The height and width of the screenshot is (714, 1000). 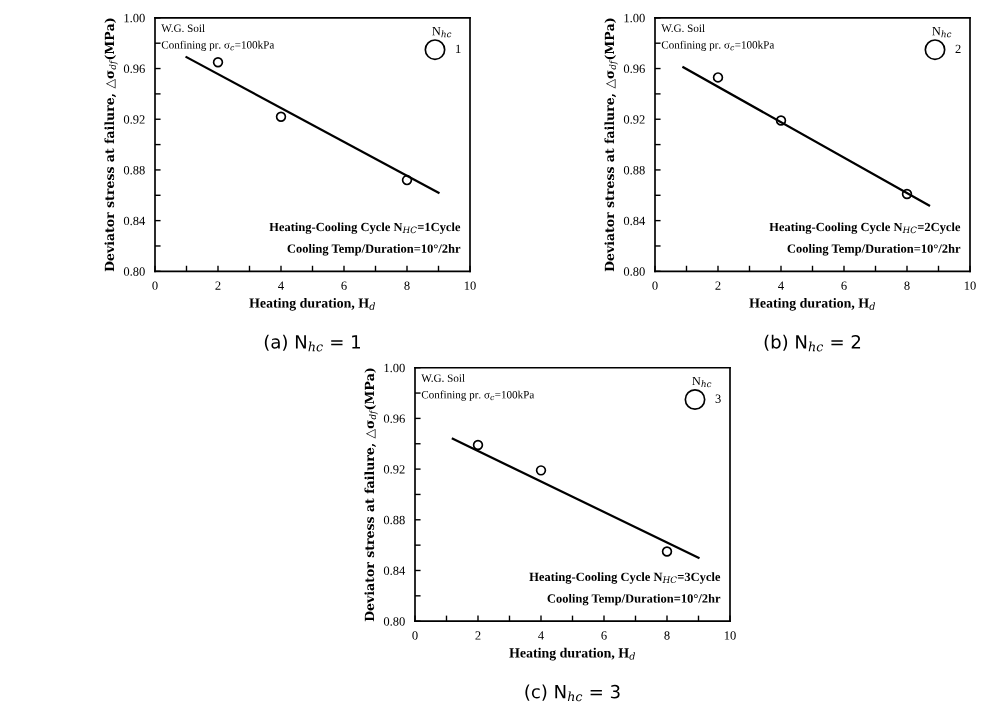 What do you see at coordinates (812, 343) in the screenshot?
I see `text: (b) N$_{hc}$ = 2` at bounding box center [812, 343].